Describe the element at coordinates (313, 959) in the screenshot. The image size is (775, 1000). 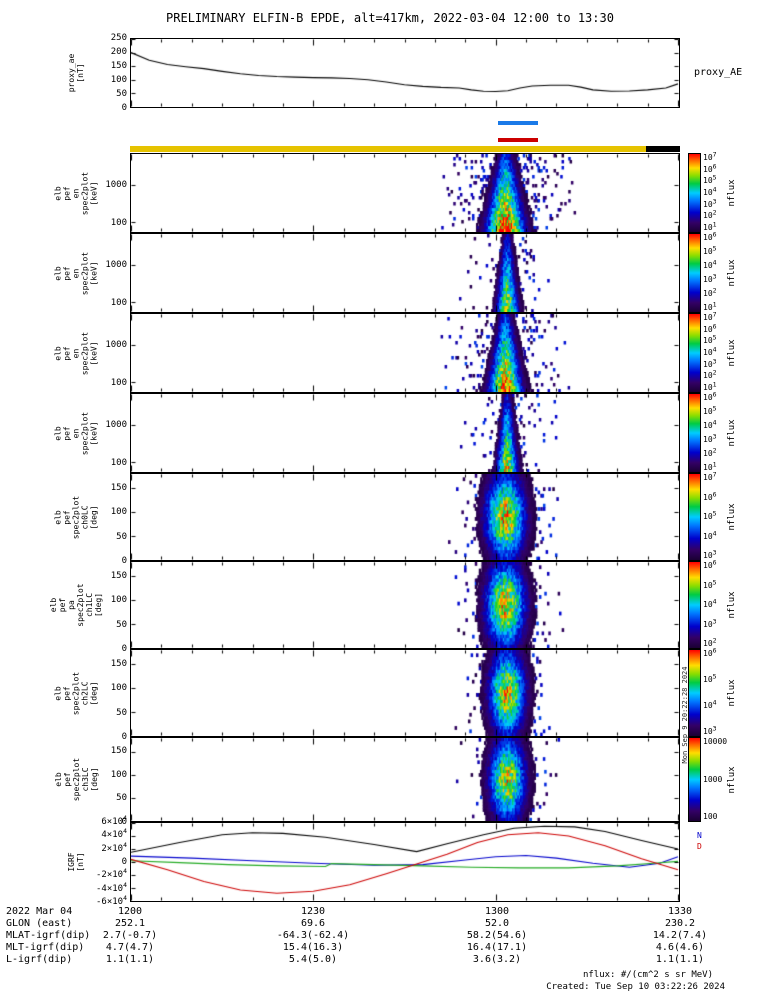
I see `table-cell: 5.4(5.0)` at that location.